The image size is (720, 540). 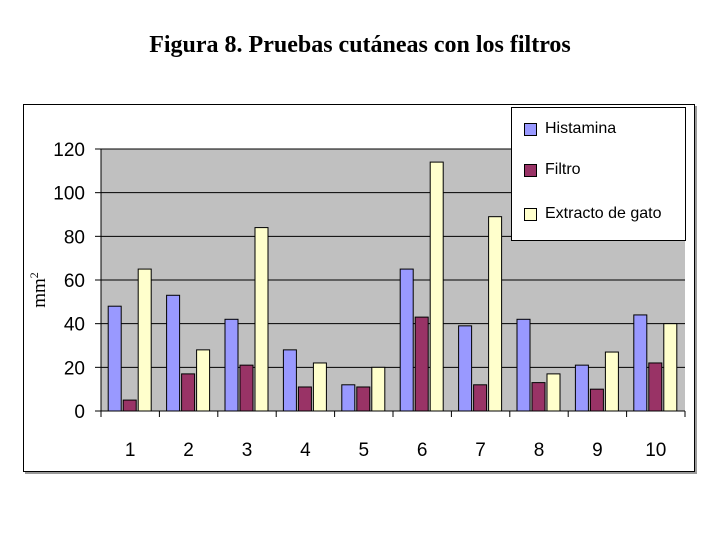 What do you see at coordinates (39, 293) in the screenshot?
I see `y-axis-label-text: mm` at bounding box center [39, 293].